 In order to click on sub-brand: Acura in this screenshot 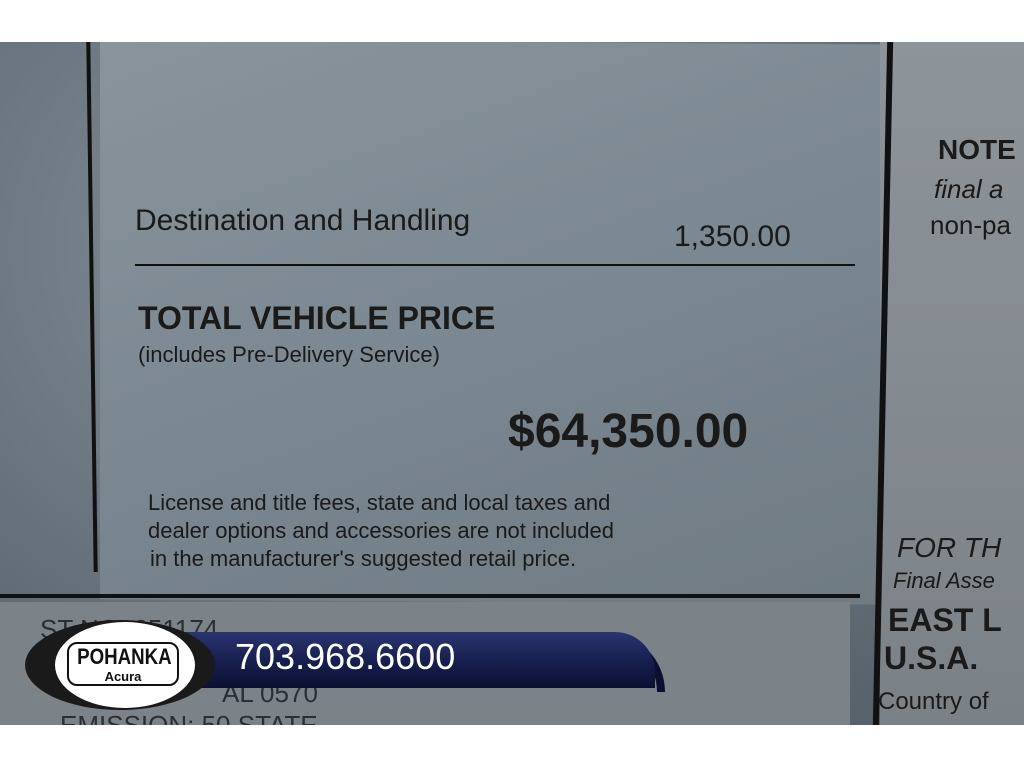, I will do `click(123, 676)`.